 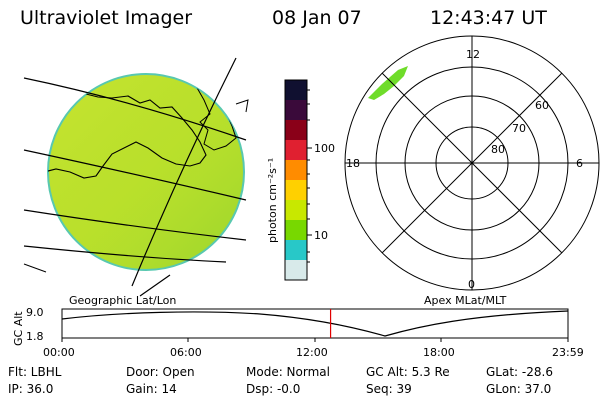 I want to click on altitude-xtick-0000: 00:00, so click(x=59, y=352).